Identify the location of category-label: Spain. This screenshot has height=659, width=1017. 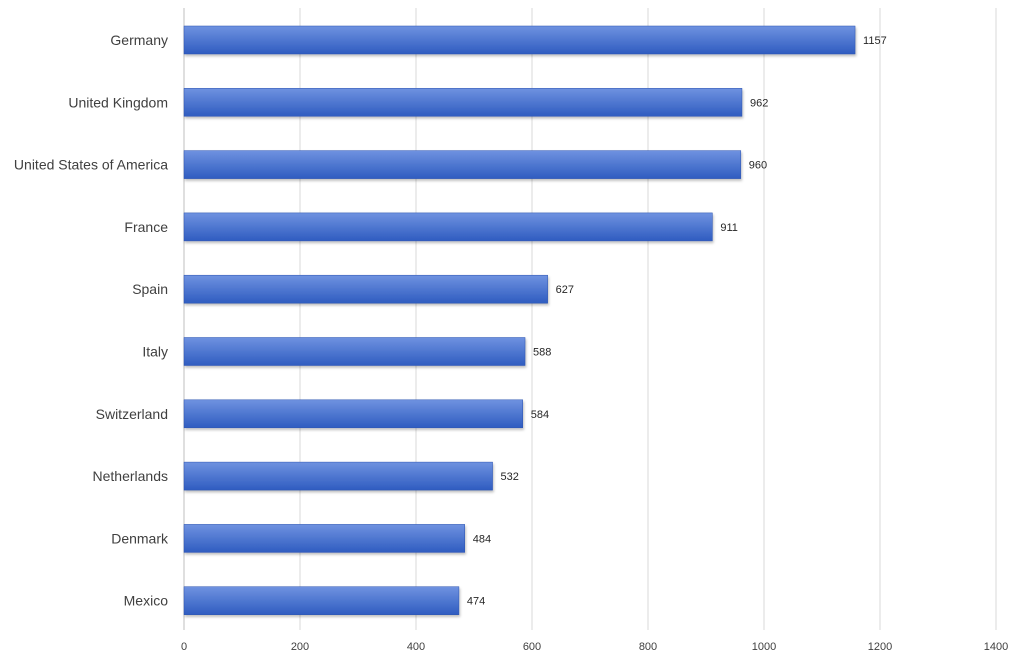
(150, 289).